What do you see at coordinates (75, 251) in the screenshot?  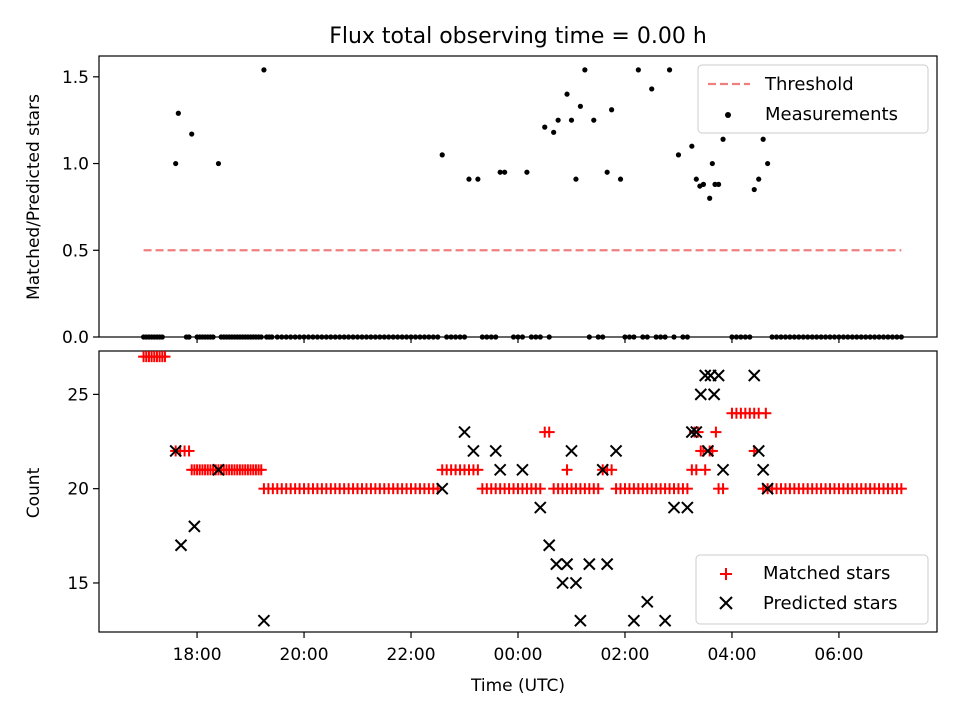 I see `top-y-tick-label: 0.5` at bounding box center [75, 251].